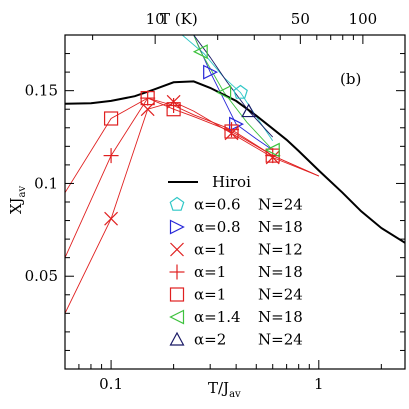 The height and width of the screenshot is (409, 409). What do you see at coordinates (41, 276) in the screenshot?
I see `y-tick-label: 0.05` at bounding box center [41, 276].